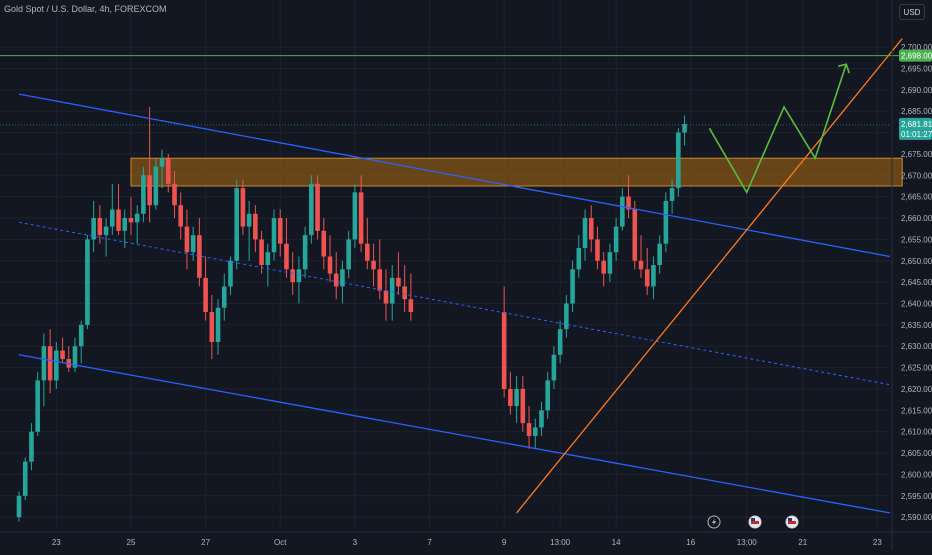 The image size is (932, 555). I want to click on supply-zone, so click(516, 172).